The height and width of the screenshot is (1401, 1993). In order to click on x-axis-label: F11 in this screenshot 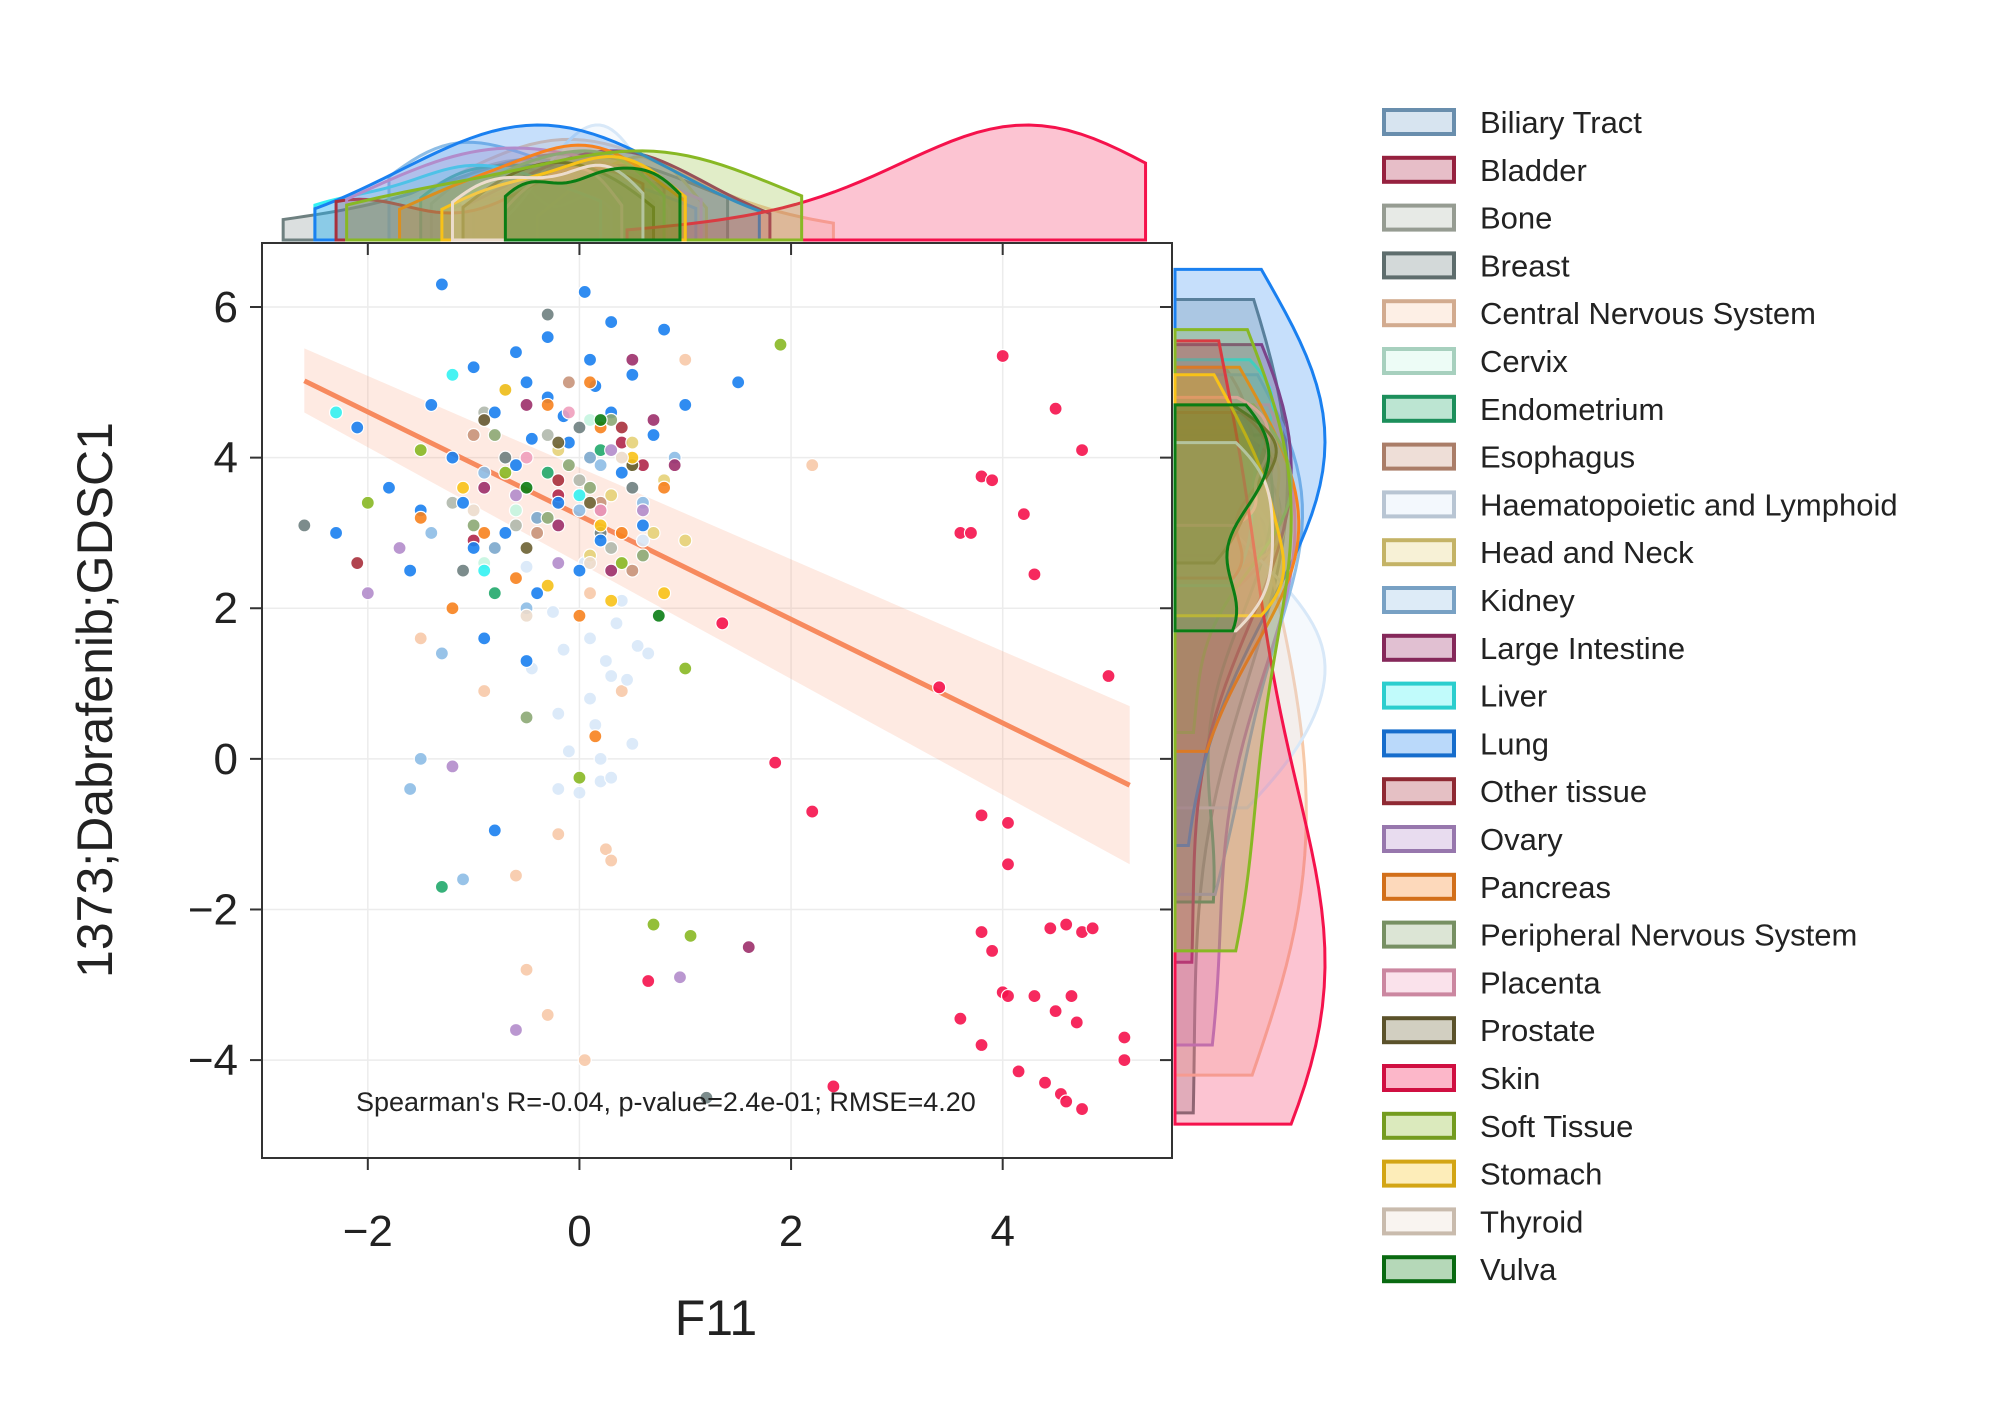, I will do `click(716, 1318)`.